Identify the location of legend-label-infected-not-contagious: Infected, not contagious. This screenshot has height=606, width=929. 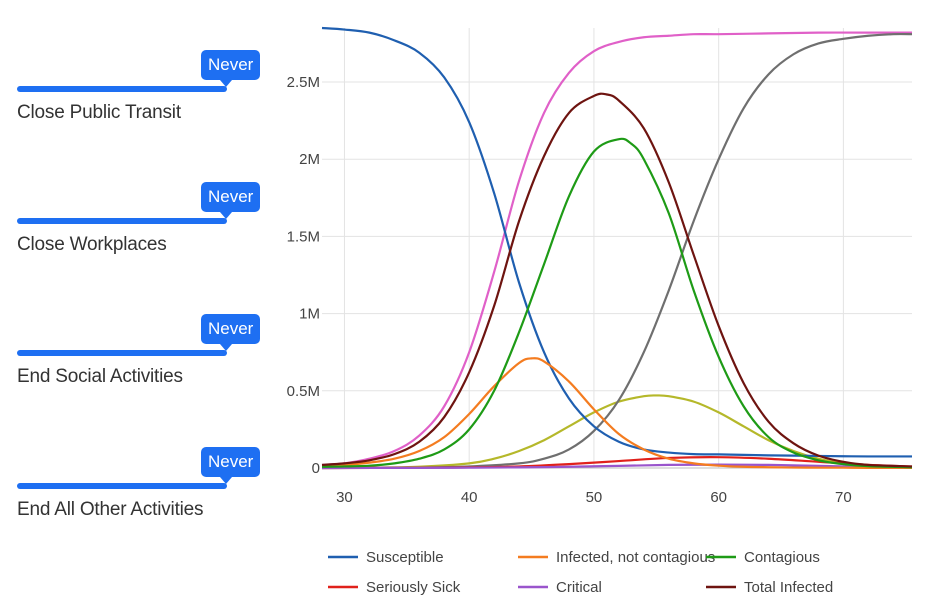
(635, 557).